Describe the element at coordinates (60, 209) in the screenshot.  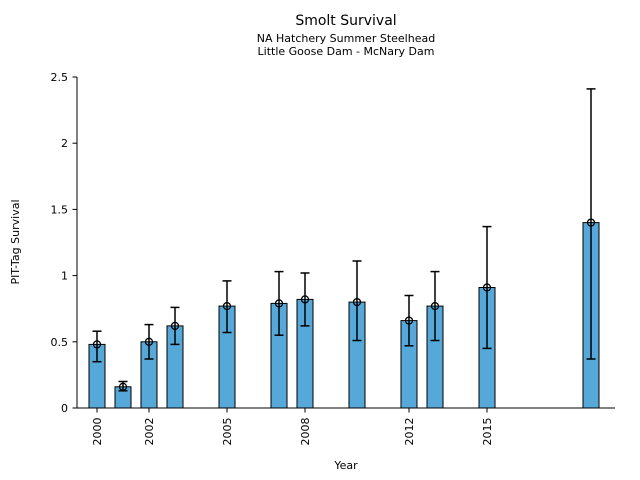
I see `y-tick-label-1.5: 1.5` at that location.